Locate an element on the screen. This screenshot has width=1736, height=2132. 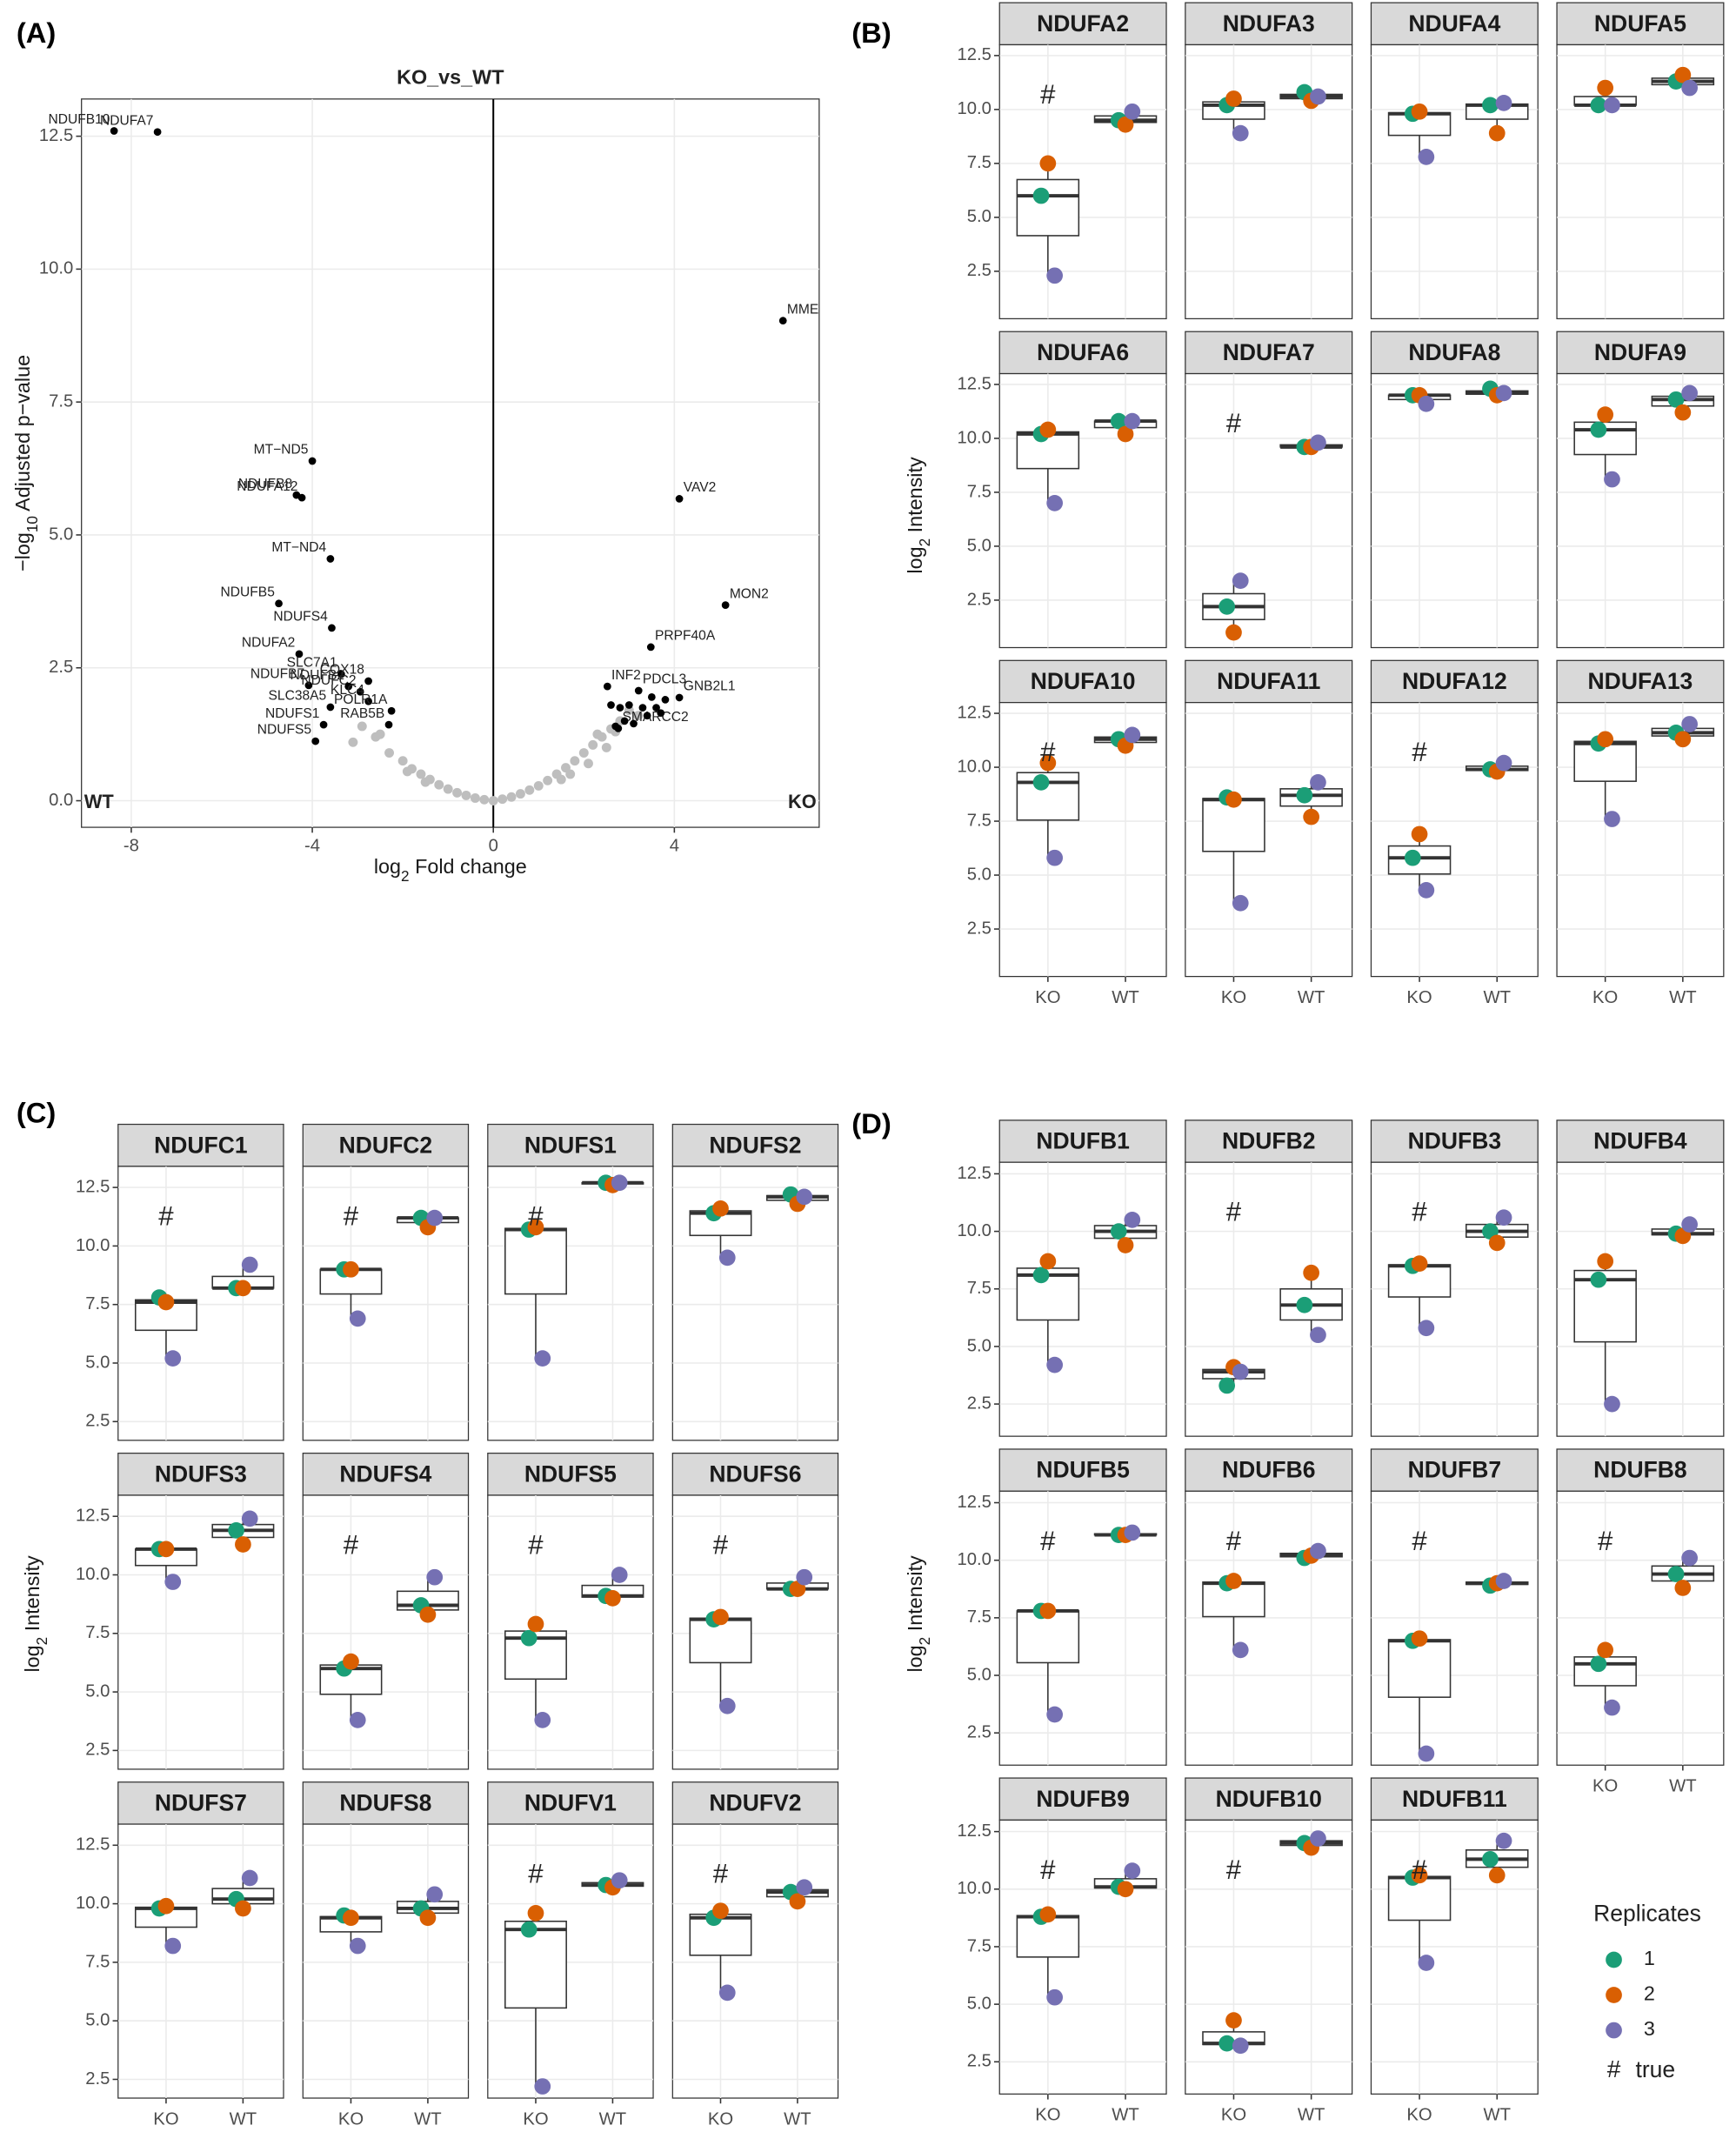
point-label: NDUFS1 is located at coordinates (292, 713).